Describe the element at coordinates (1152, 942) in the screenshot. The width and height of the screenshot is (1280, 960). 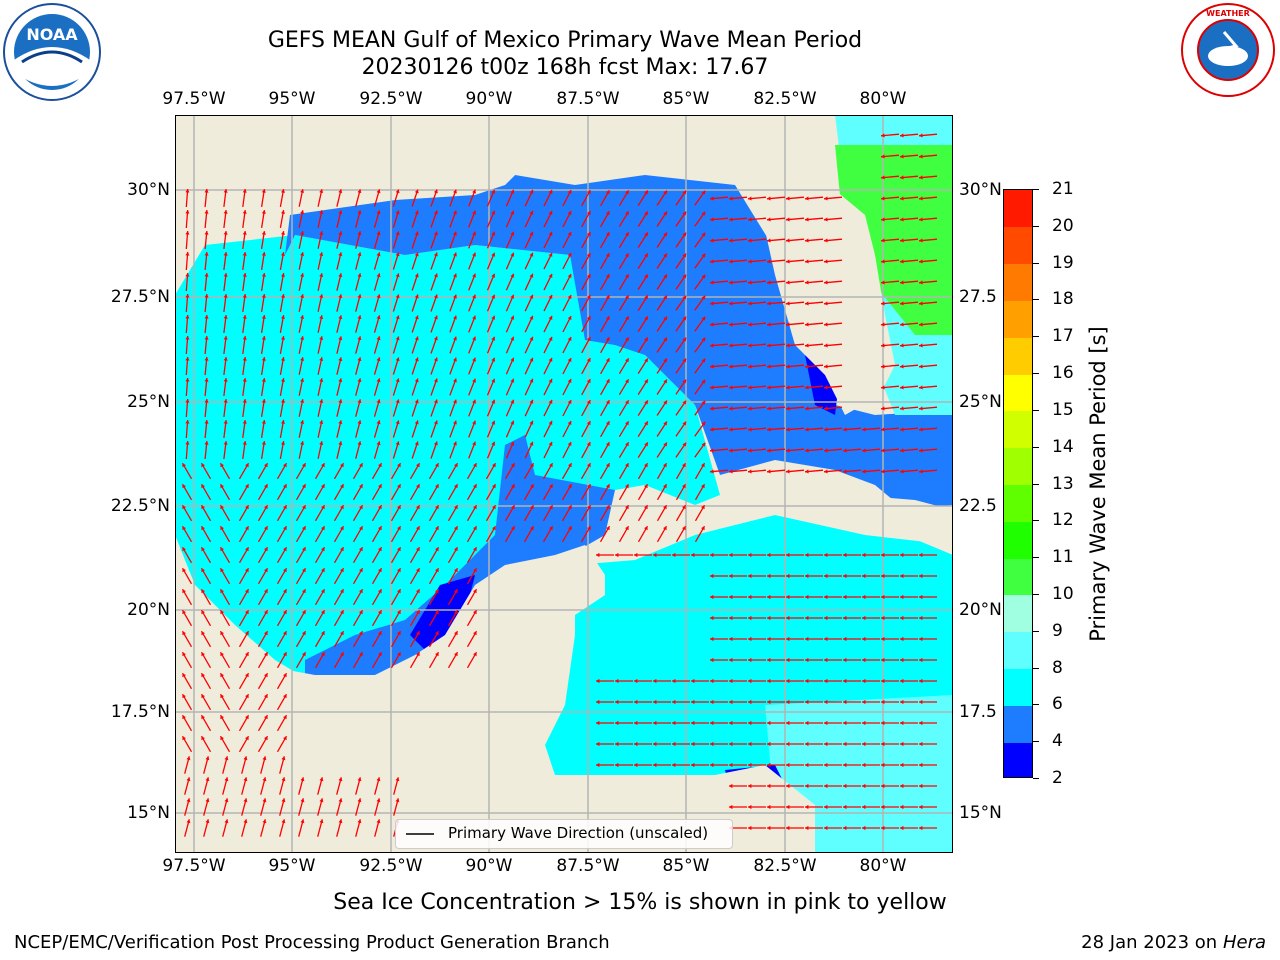
I see `footer-date-text: 28 Jan 2023 on` at that location.